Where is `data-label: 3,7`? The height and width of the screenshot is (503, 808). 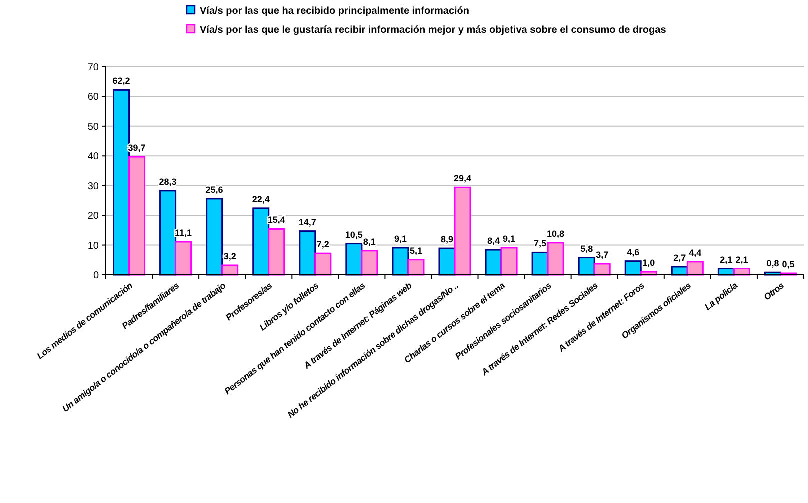 data-label: 3,7 is located at coordinates (602, 255).